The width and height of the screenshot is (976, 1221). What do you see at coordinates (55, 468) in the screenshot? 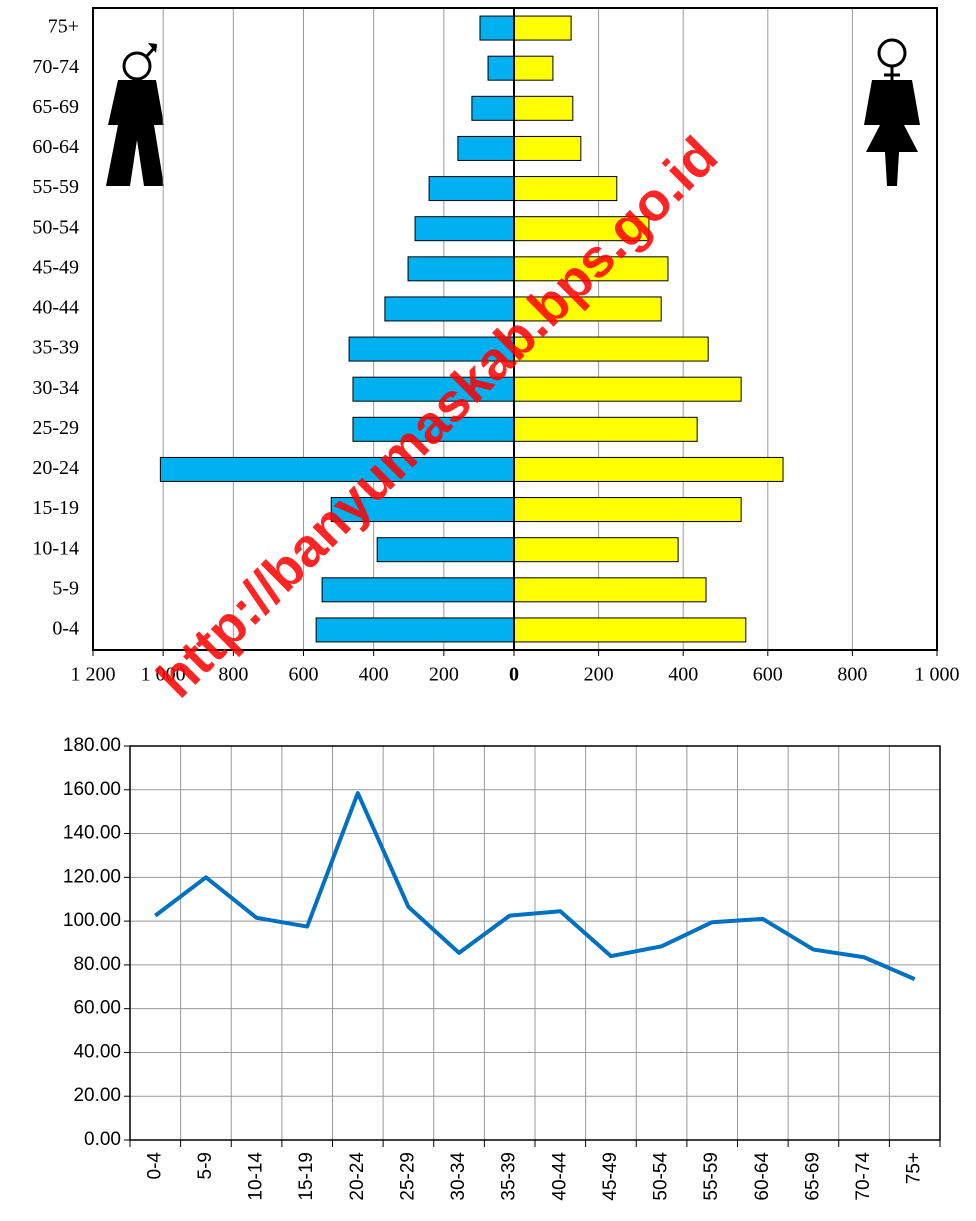
I see `y-tick-label: 20-24` at bounding box center [55, 468].